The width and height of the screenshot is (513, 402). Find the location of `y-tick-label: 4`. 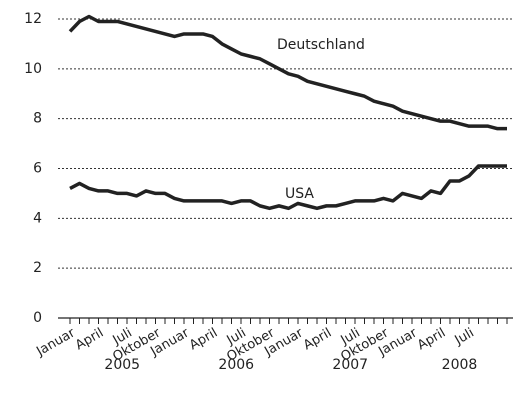

y-tick-label: 4 is located at coordinates (37, 218).